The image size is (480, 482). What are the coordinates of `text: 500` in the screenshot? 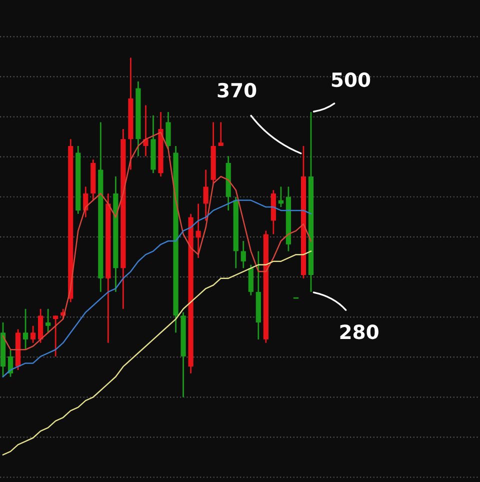 It's located at (351, 80).